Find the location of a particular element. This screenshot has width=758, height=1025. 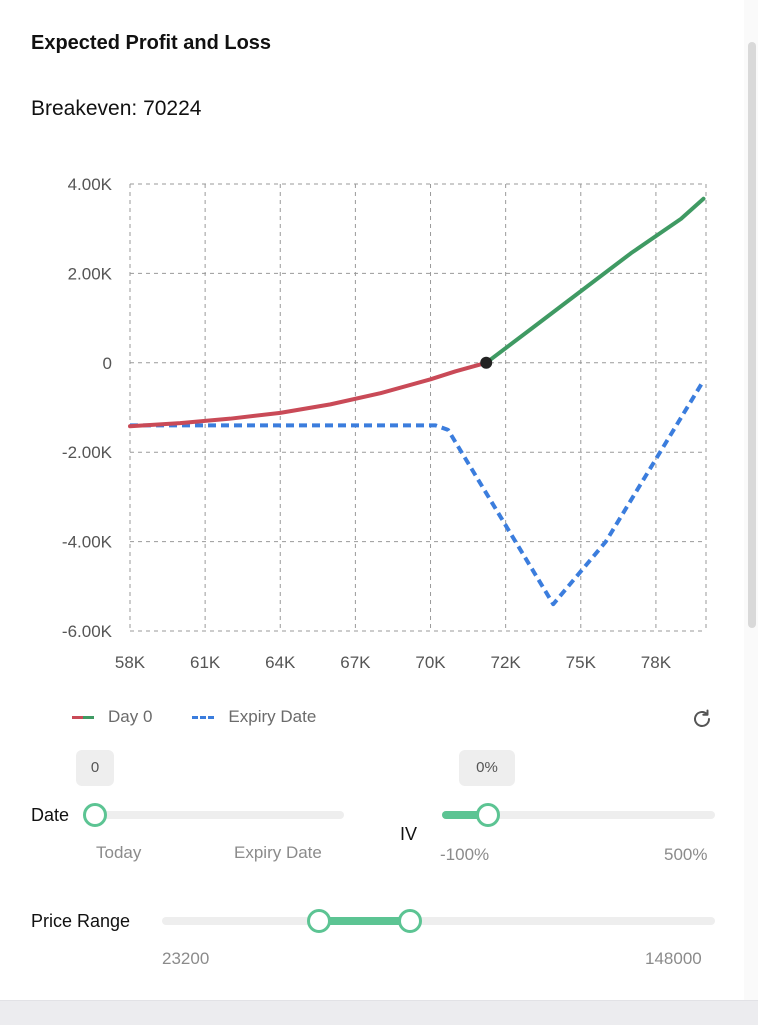

date-slider-handle is located at coordinates (95, 815).